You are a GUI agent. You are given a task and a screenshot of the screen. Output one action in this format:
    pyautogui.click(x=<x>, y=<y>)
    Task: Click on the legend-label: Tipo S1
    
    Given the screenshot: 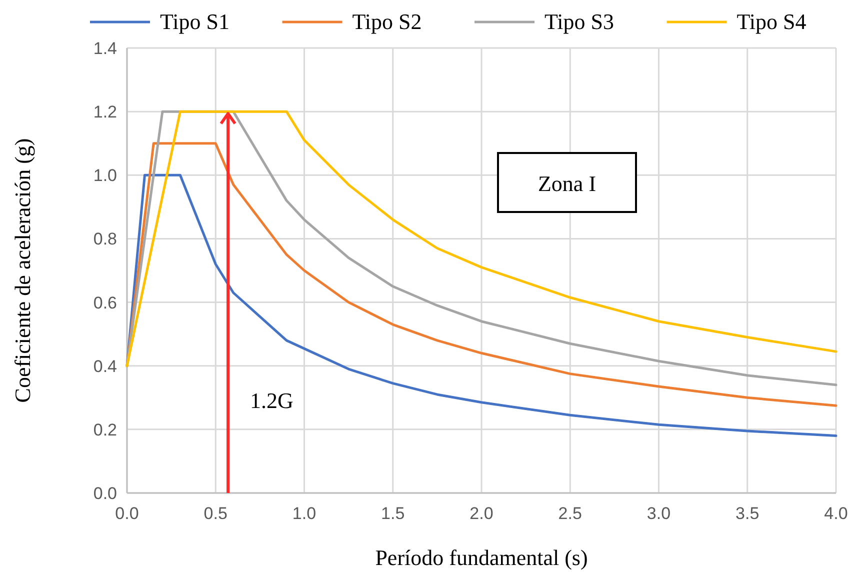 What is the action you would take?
    pyautogui.click(x=195, y=21)
    